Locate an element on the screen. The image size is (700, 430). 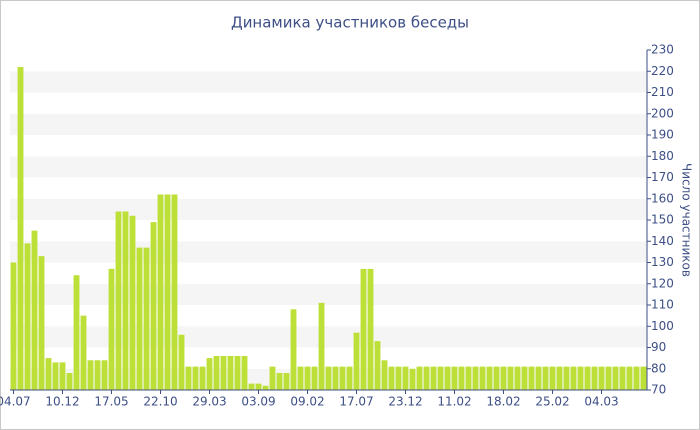
x-tick-label: 22.10 is located at coordinates (160, 402).